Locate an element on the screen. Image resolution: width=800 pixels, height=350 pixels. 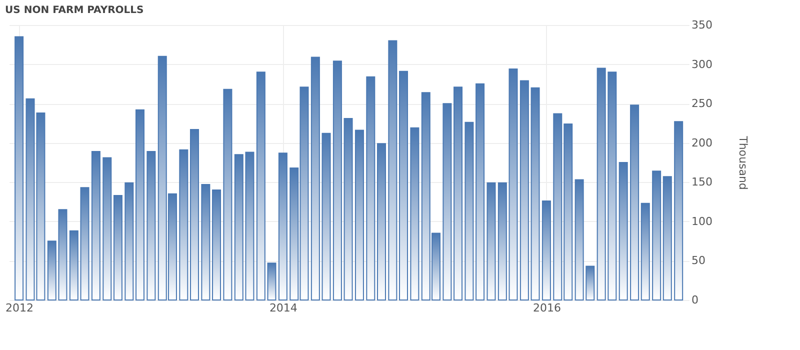
x-tick-label: 2014 is located at coordinates (283, 308).